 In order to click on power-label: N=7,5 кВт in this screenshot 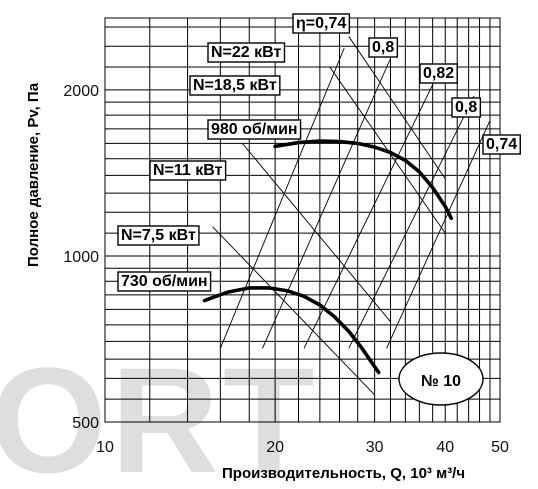, I will do `click(158, 235)`.